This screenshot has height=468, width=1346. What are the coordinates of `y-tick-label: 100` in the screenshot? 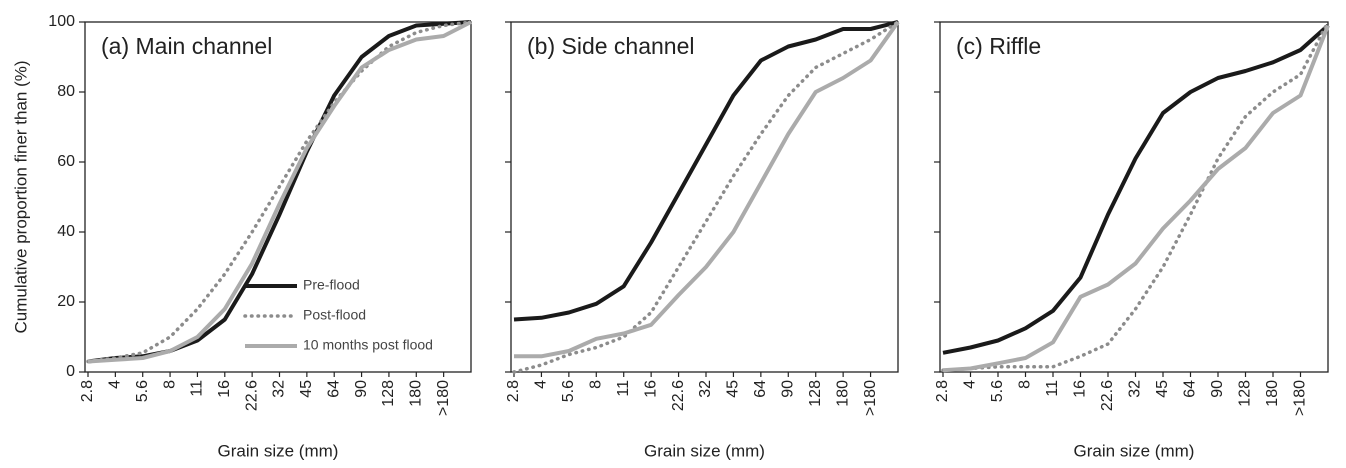 It's located at (61, 21).